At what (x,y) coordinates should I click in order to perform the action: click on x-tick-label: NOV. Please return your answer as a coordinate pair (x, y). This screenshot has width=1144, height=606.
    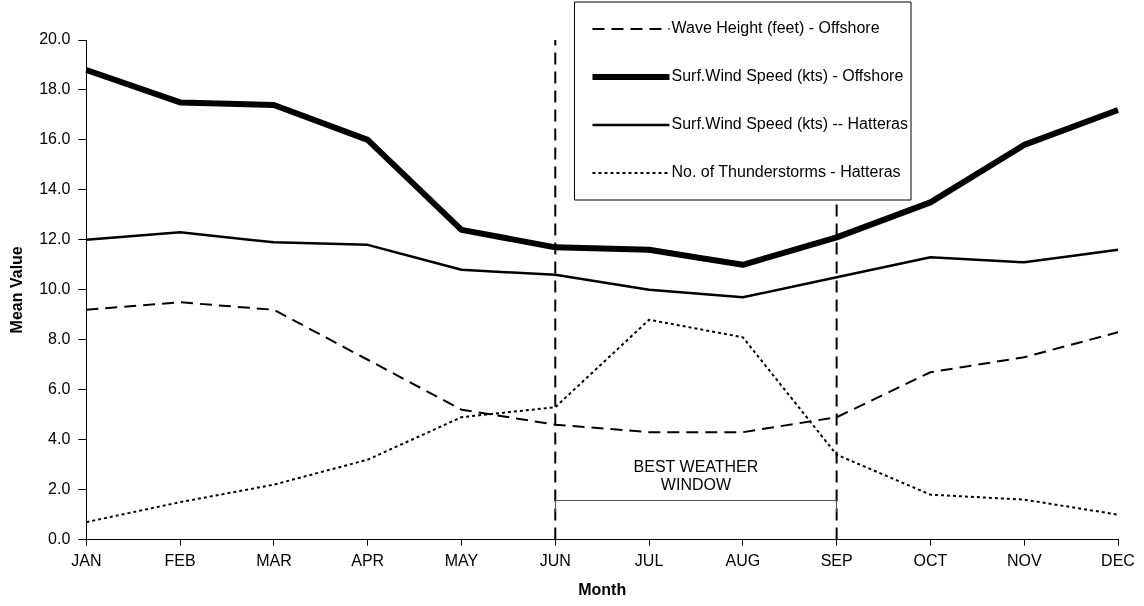
    Looking at the image, I should click on (1024, 560).